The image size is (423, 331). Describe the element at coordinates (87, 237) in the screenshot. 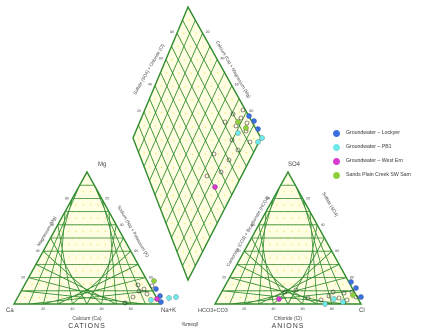

I see `cation-triangle-outline` at that location.